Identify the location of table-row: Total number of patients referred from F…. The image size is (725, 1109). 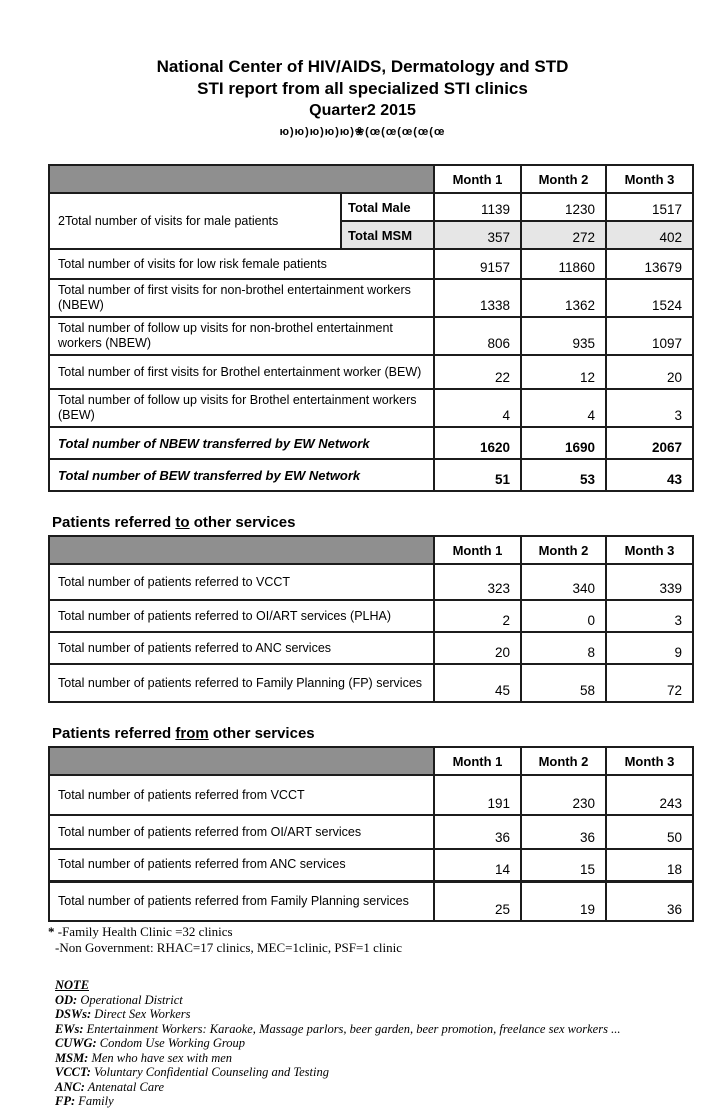
(371, 901).